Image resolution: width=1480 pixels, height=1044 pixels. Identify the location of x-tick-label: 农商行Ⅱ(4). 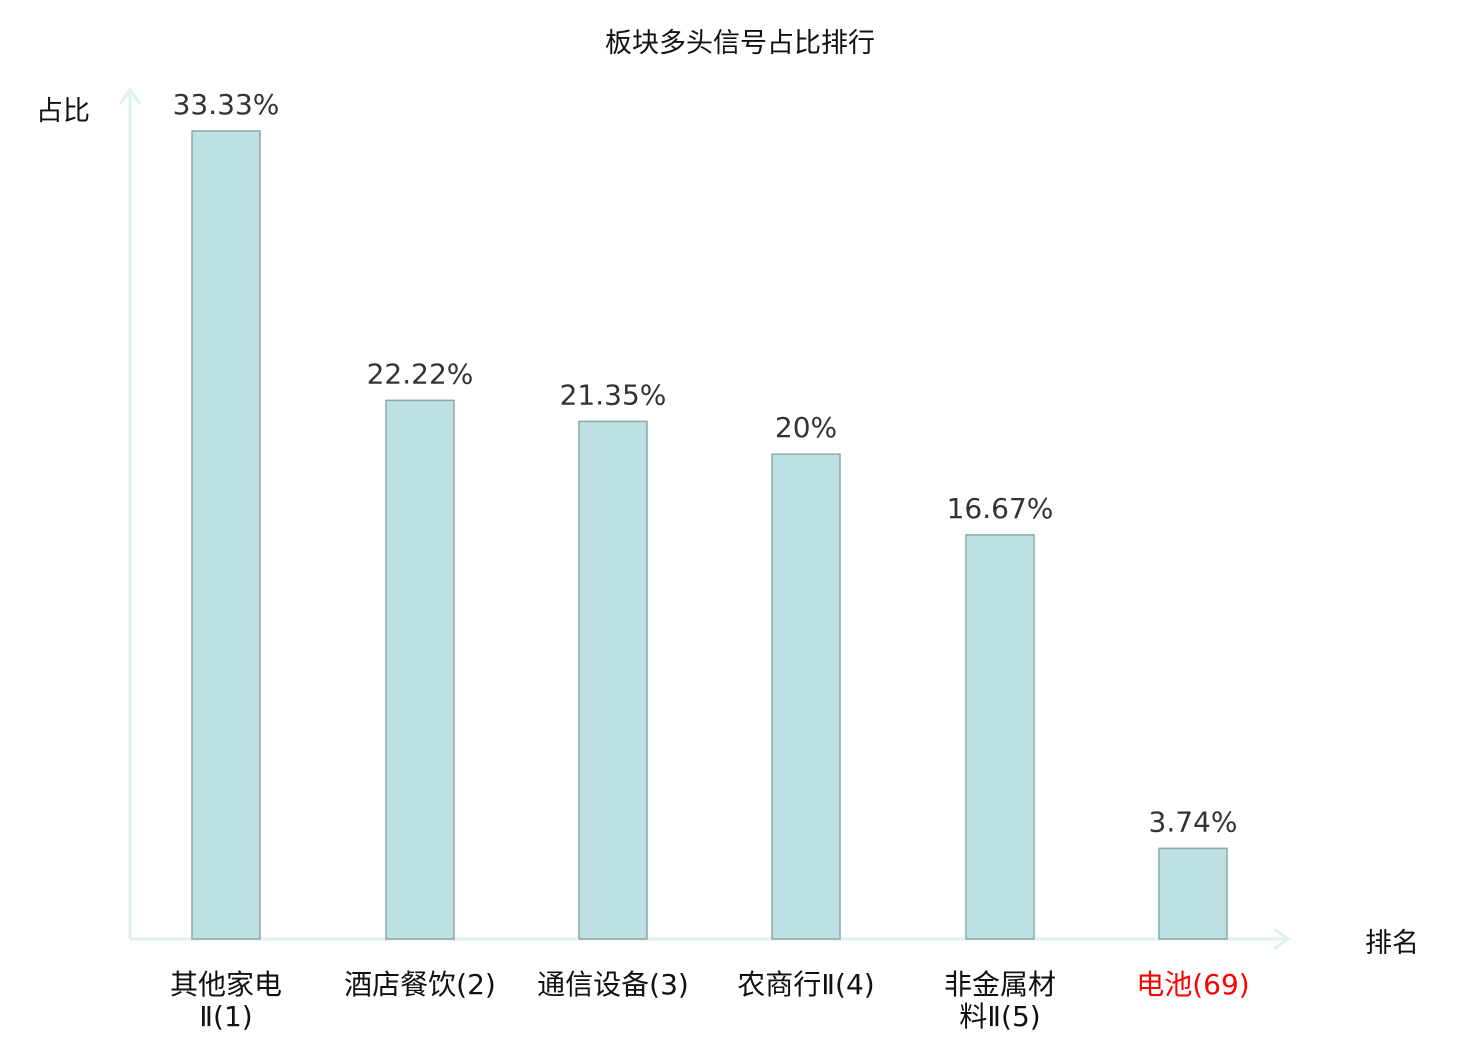
(805, 984).